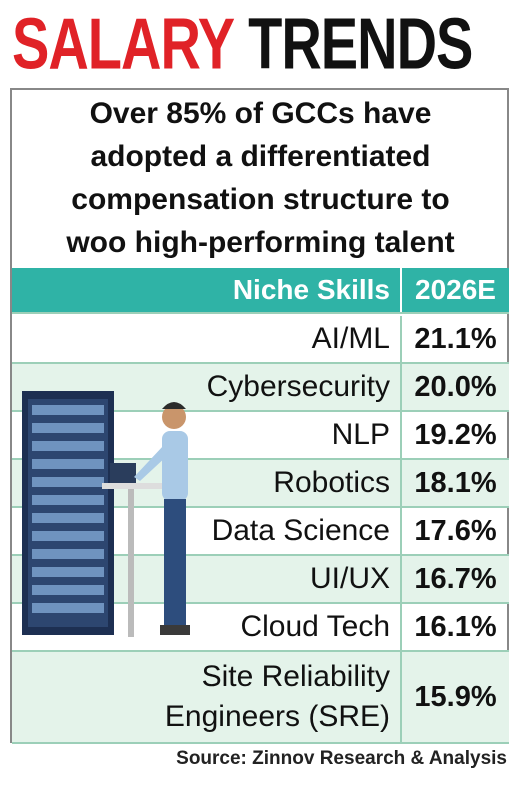 The height and width of the screenshot is (800, 521). Describe the element at coordinates (175, 630) in the screenshot. I see `shoes` at that location.